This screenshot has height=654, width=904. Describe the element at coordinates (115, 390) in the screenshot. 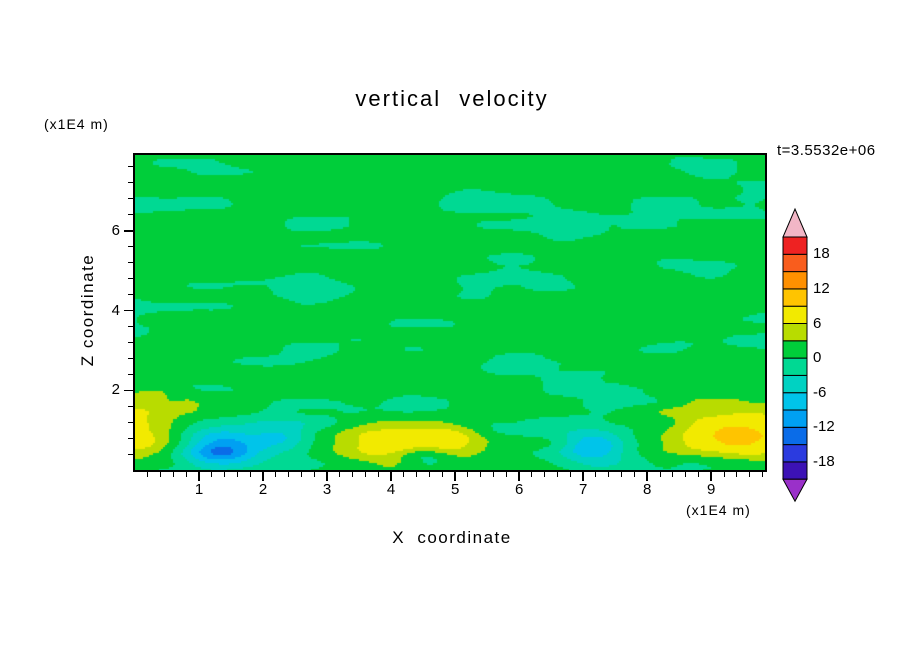

I see `y-tick-label: 2` at that location.